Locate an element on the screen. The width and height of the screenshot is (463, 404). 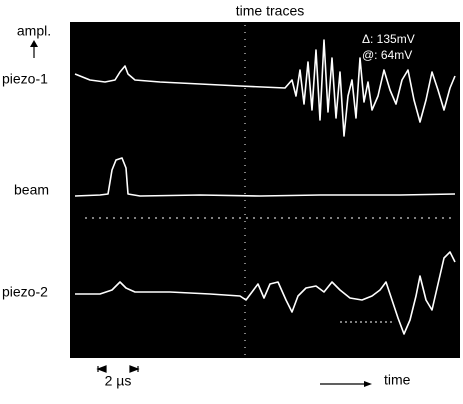
x-arrow is located at coordinates (346, 384).